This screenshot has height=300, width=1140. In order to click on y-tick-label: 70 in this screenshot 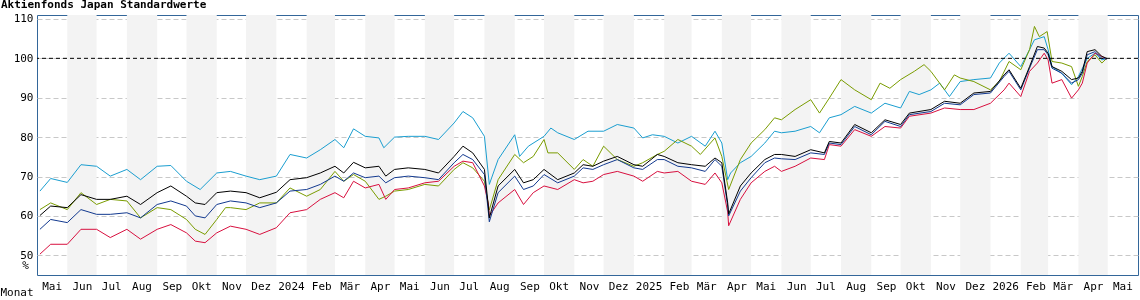, I will do `click(27, 177)`.